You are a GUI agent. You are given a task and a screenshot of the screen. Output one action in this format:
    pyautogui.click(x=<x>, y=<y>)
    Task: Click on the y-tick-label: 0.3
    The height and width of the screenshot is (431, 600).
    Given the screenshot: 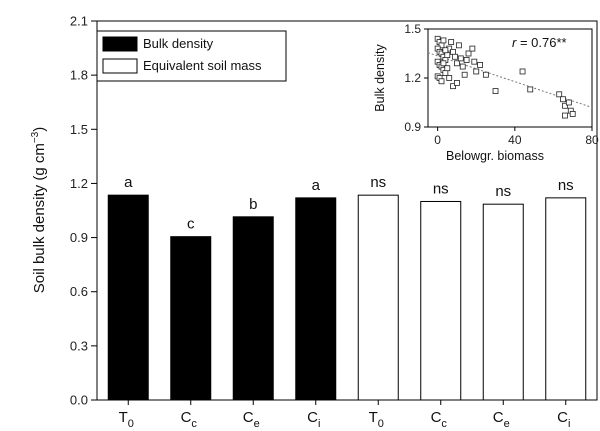 What is the action you would take?
    pyautogui.click(x=79, y=345)
    